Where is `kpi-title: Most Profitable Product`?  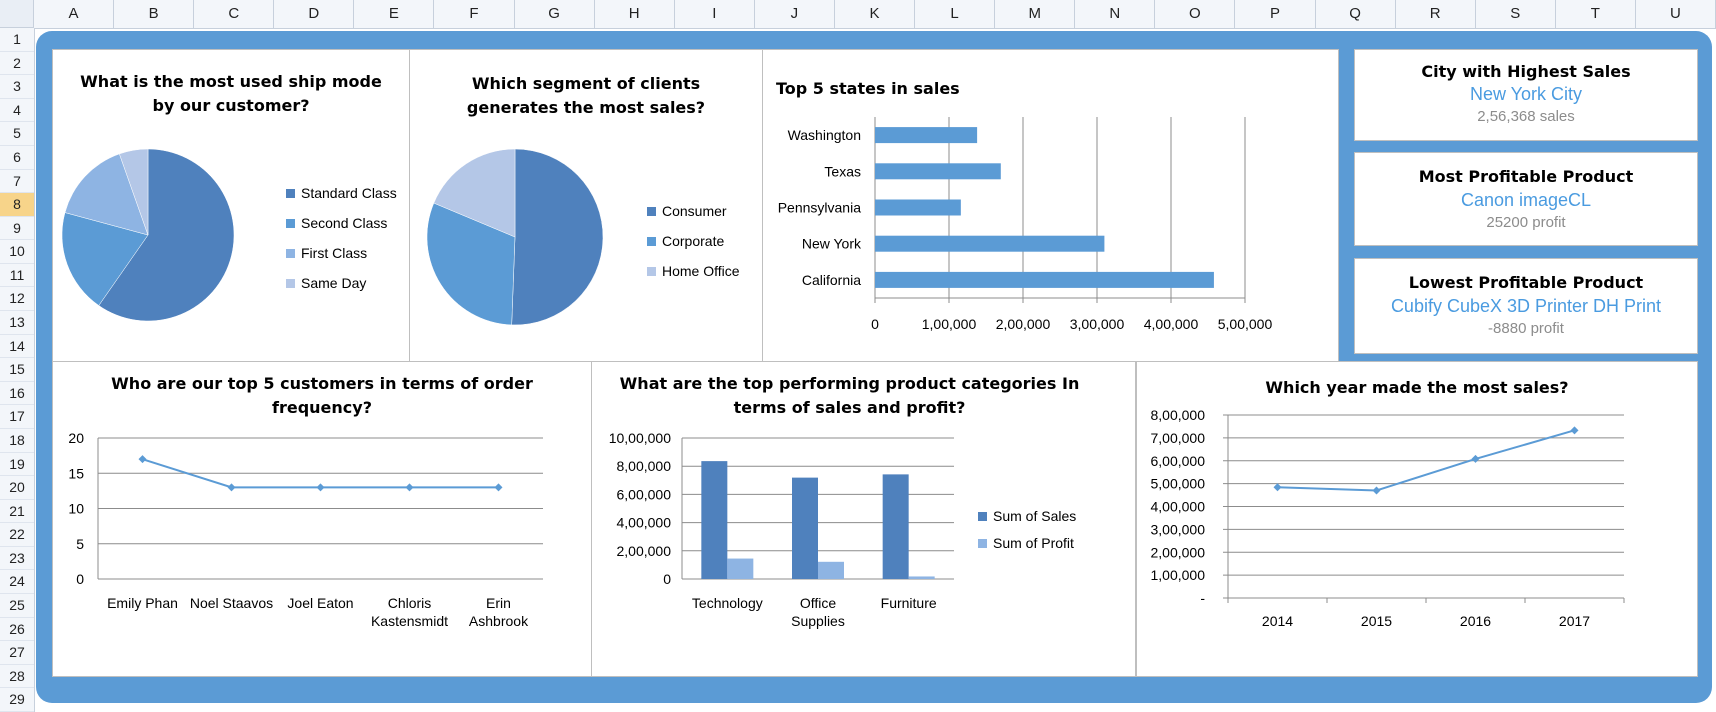 kpi-title: Most Profitable Product is located at coordinates (1526, 176).